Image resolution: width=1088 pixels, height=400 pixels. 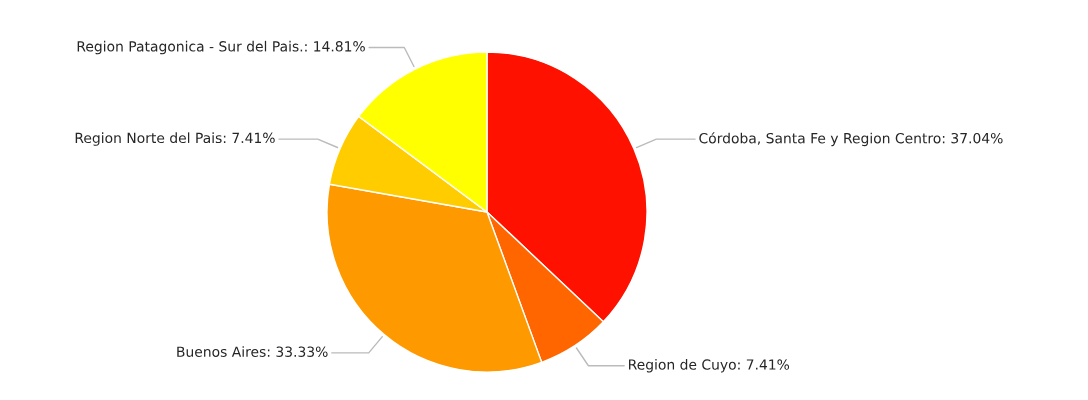 What do you see at coordinates (252, 351) in the screenshot?
I see `slice-label: Buenos Aires: 33.33%` at bounding box center [252, 351].